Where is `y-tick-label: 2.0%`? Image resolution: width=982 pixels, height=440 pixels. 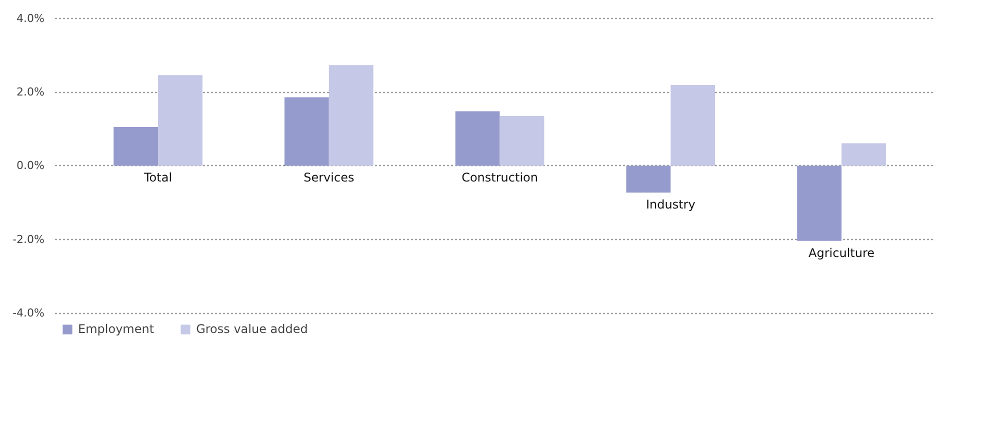 y-tick-label: 2.0% is located at coordinates (30, 92).